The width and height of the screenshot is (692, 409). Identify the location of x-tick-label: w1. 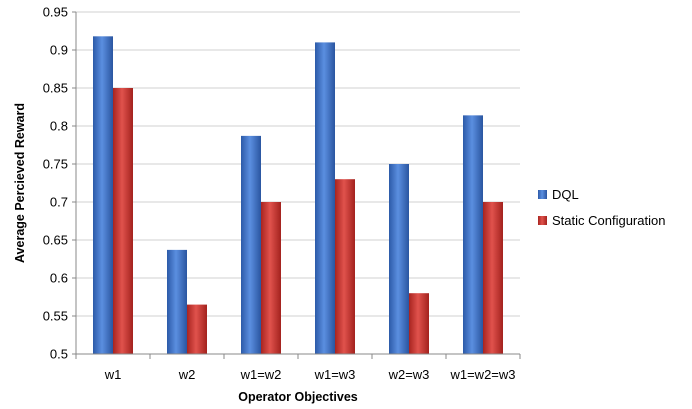
(113, 374).